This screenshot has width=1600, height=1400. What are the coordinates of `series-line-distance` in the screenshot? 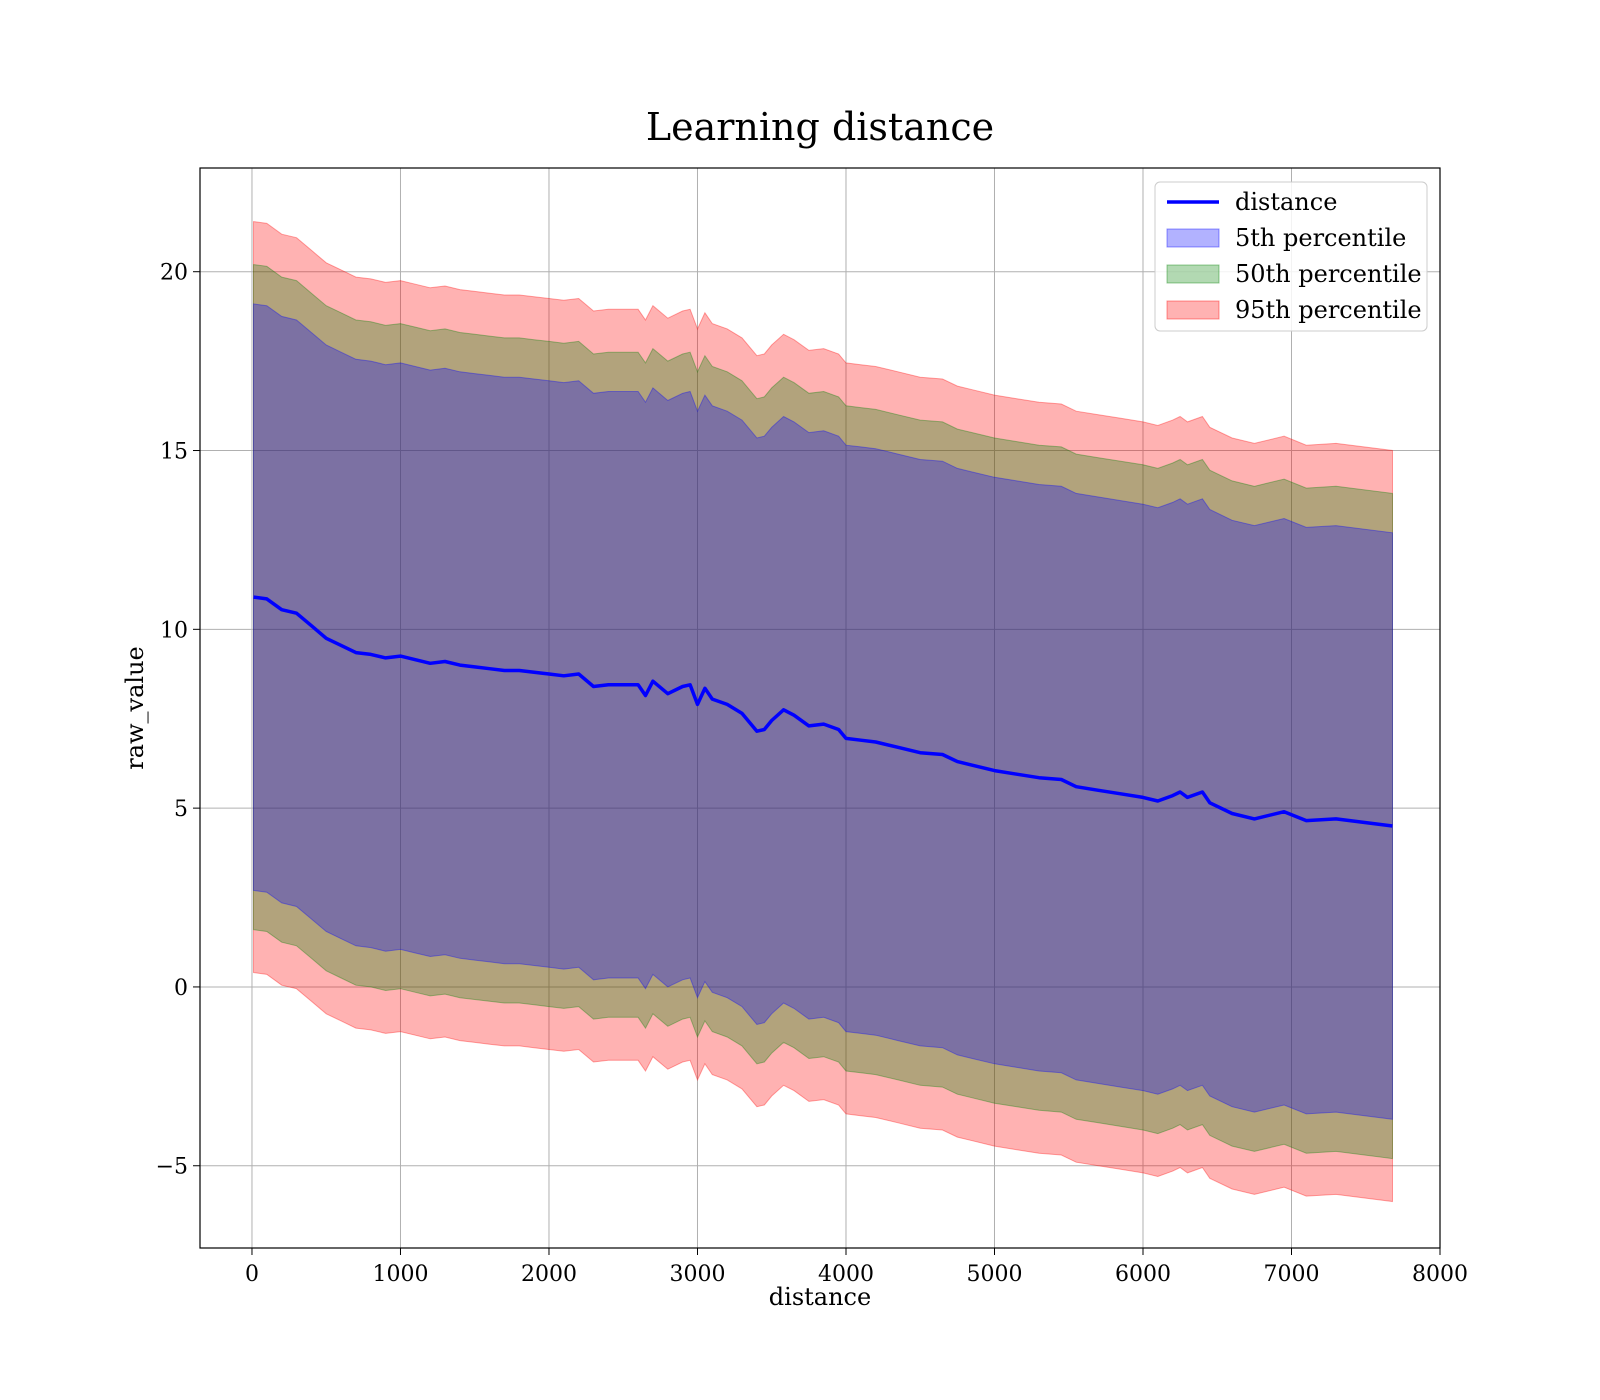 It's located at (823, 711).